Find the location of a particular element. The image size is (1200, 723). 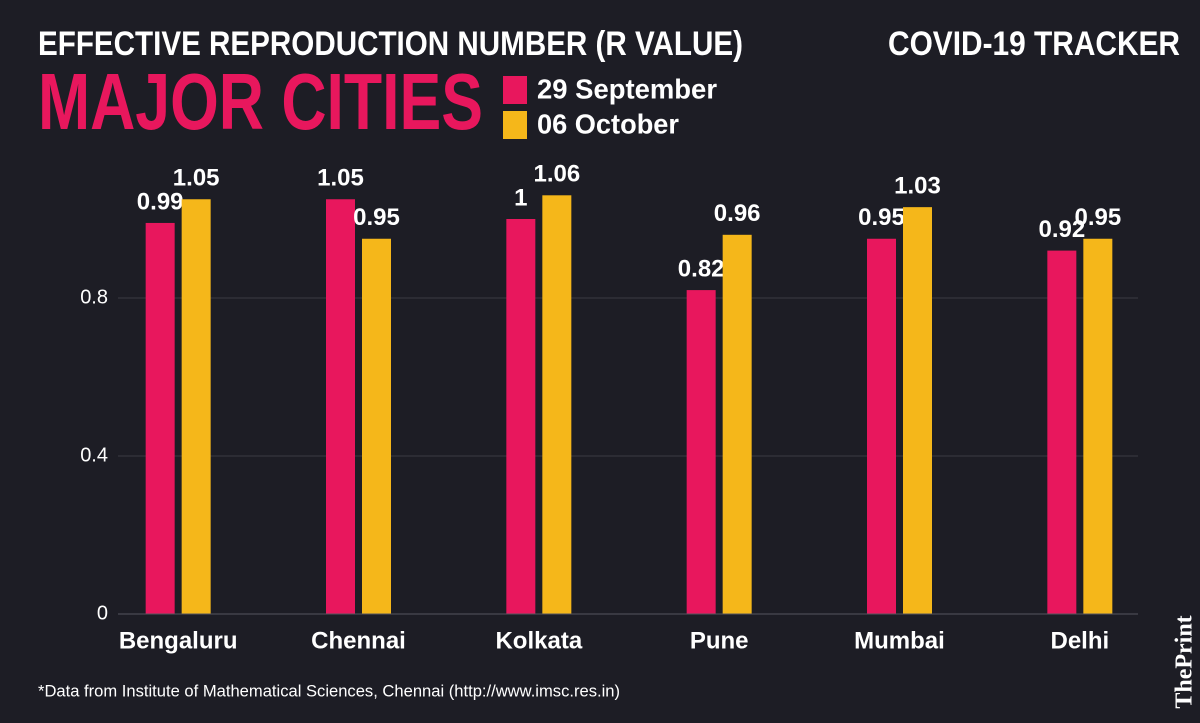

x-tick-label: Chennai is located at coordinates (358, 640).